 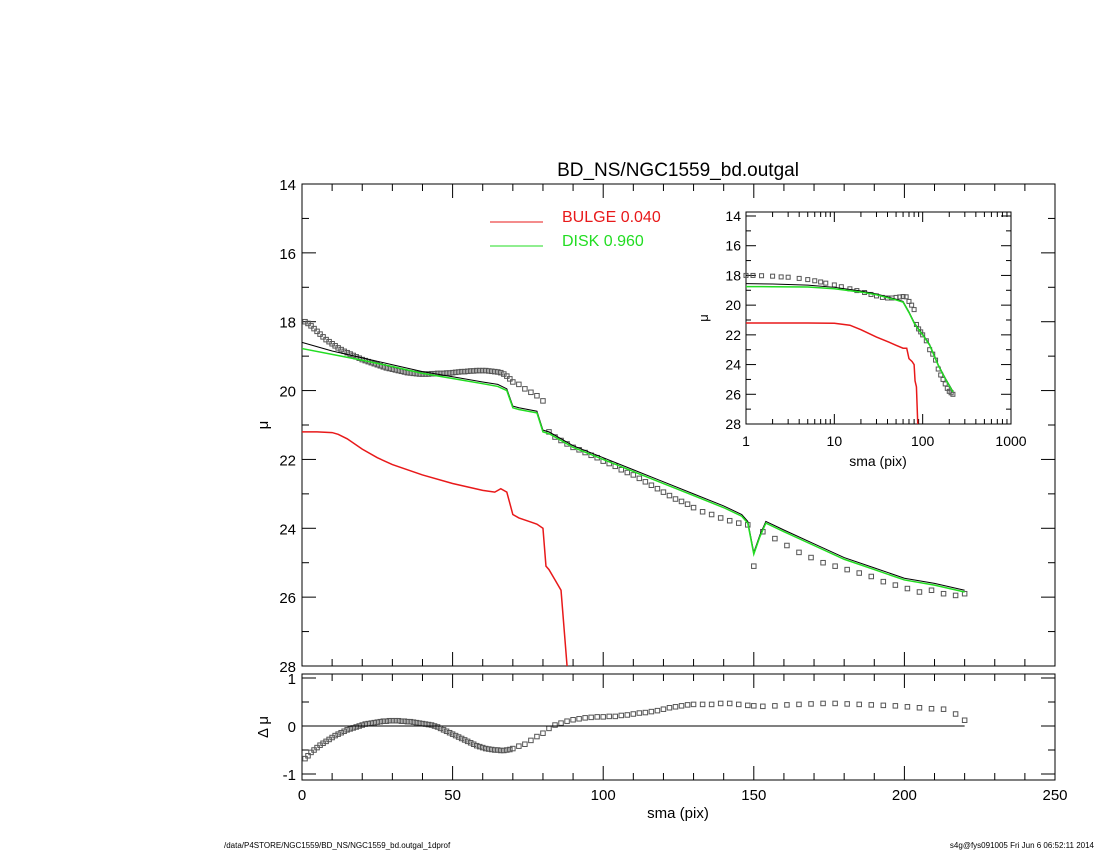 I want to click on inset-x-tick-label: 100, so click(x=923, y=441).